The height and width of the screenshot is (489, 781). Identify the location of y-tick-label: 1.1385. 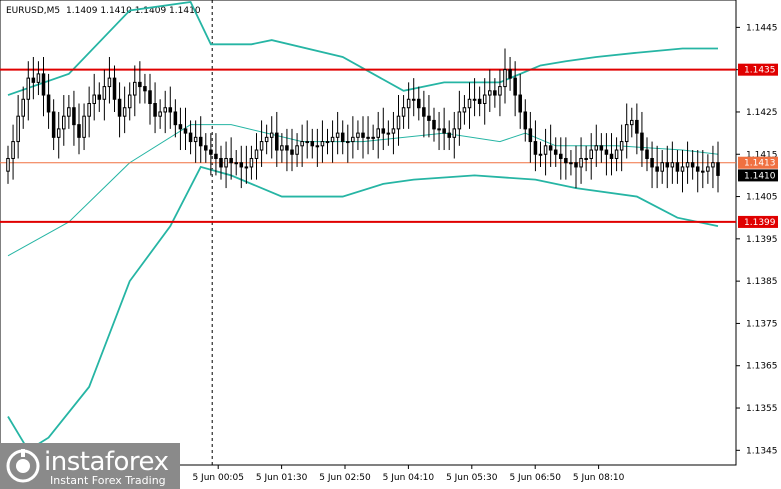
(762, 282).